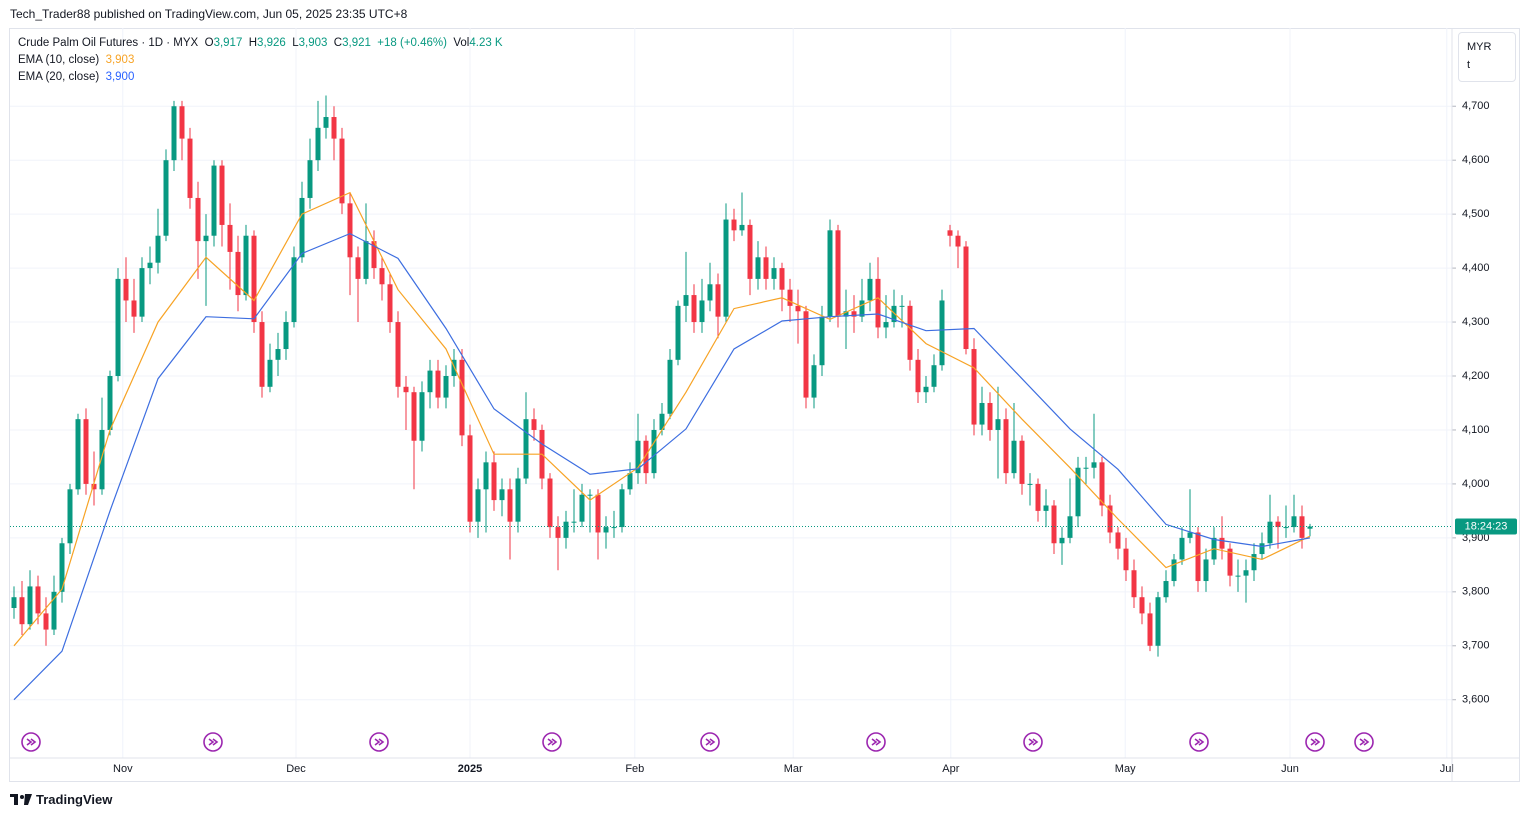 The image size is (1530, 818). I want to click on unit-box: MYR t, so click(1487, 57).